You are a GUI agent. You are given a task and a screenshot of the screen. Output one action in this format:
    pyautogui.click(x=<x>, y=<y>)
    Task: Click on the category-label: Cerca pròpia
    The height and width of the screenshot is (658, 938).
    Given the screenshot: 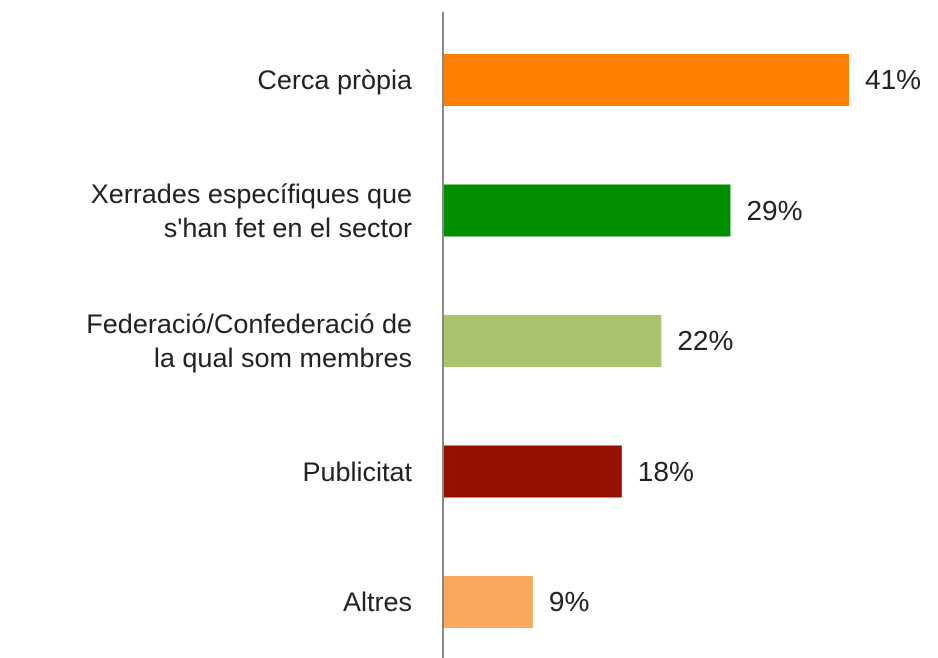 What is the action you would take?
    pyautogui.click(x=334, y=80)
    